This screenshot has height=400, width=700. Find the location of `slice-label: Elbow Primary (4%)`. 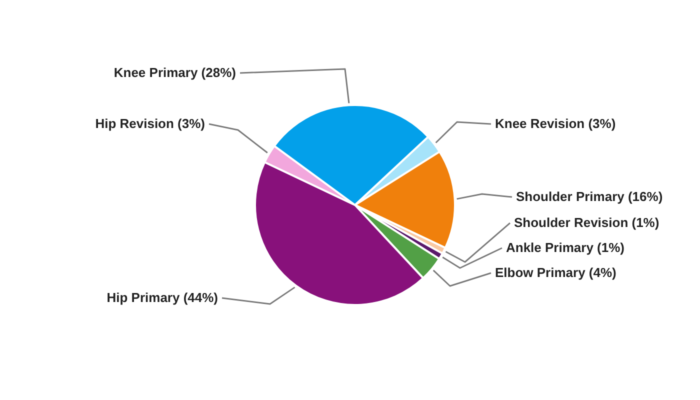

slice-label: Elbow Primary (4%) is located at coordinates (555, 272).